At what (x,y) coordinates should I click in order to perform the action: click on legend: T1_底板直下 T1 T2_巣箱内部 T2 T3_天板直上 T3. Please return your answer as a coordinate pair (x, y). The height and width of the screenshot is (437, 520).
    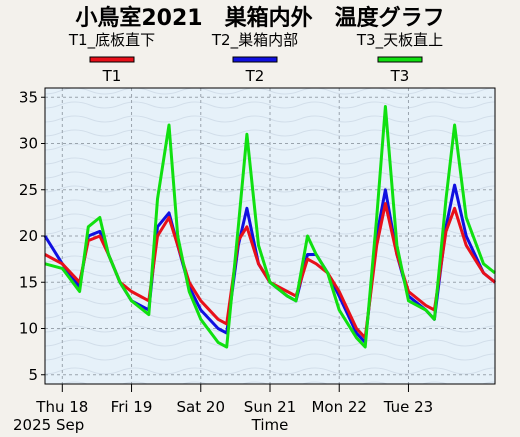
    Looking at the image, I should click on (255, 58).